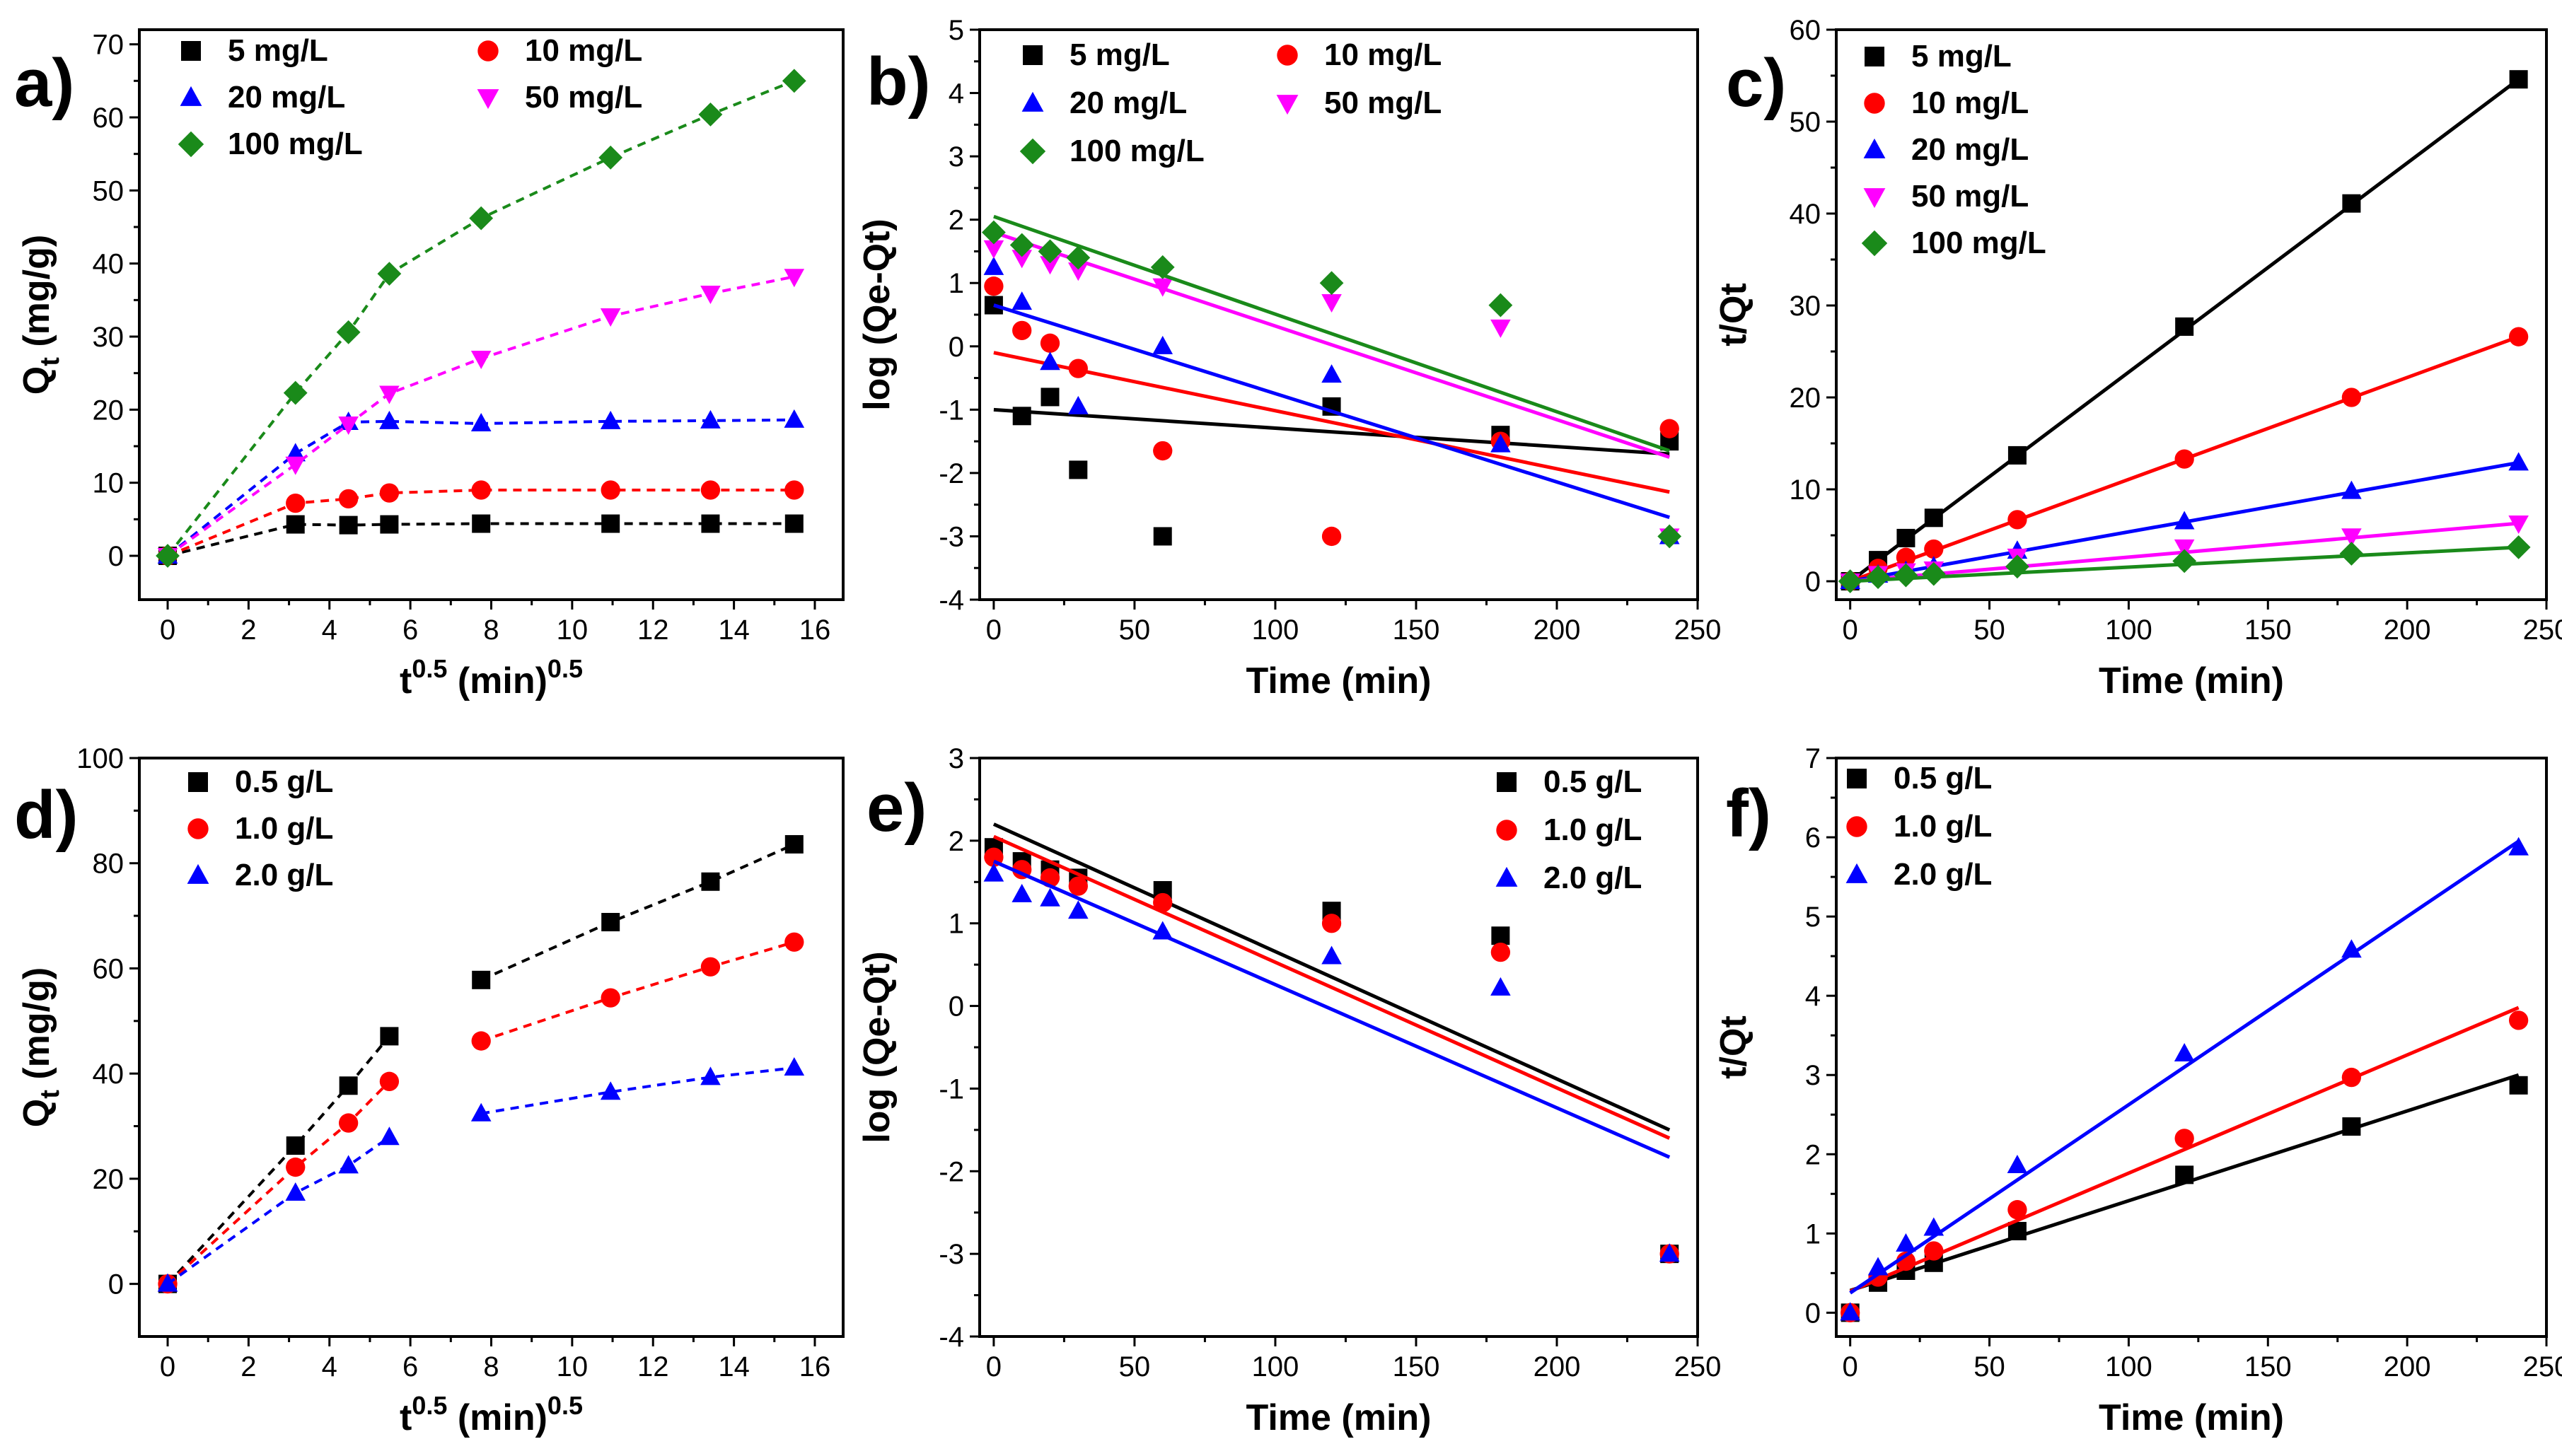 The image size is (2562, 1456). What do you see at coordinates (1593, 878) in the screenshot?
I see `legend-label: 2.0 g/L` at bounding box center [1593, 878].